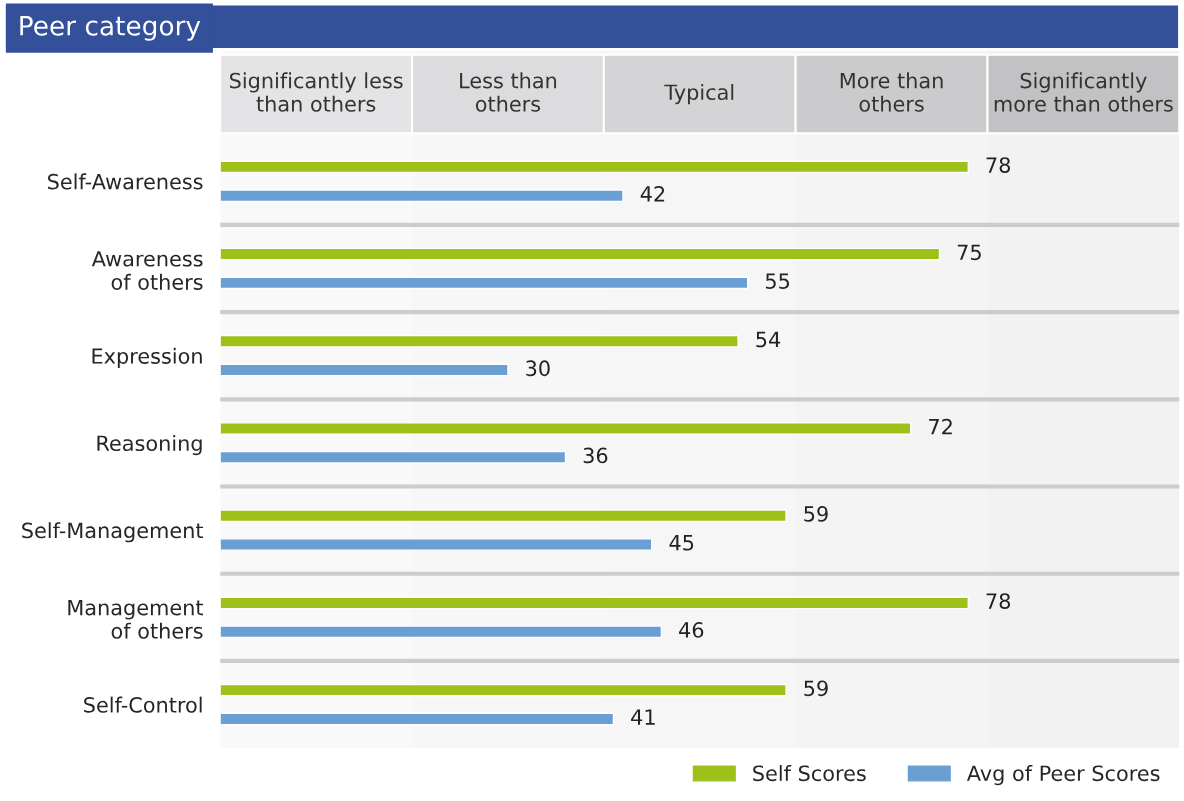 The height and width of the screenshot is (801, 1184). I want to click on y-tick-label: Management of others, so click(136, 619).